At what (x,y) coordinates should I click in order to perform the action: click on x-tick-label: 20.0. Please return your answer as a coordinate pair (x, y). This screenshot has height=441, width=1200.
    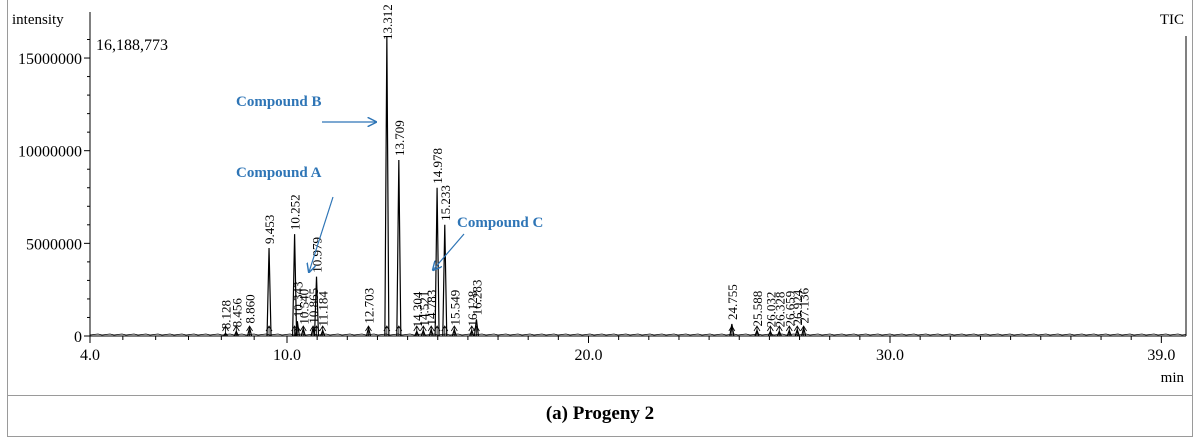
    Looking at the image, I should click on (589, 355).